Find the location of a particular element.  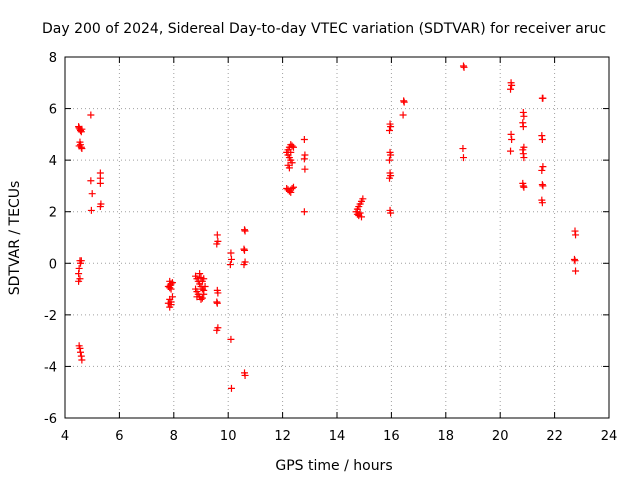

y-tick-label: 0 is located at coordinates (53, 264).